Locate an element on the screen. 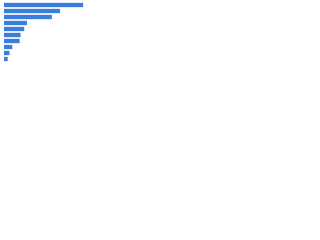 The height and width of the screenshot is (240, 320). chart is located at coordinates (44, 32).